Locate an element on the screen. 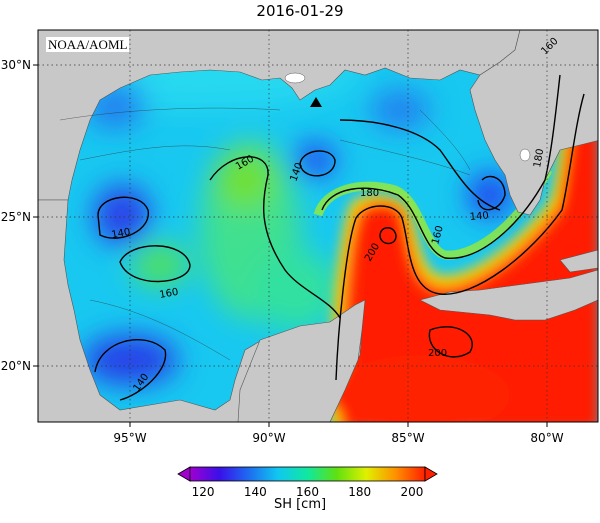 Image resolution: width=600 pixels, height=523 pixels. x-tick-label: 80°W is located at coordinates (546, 438).